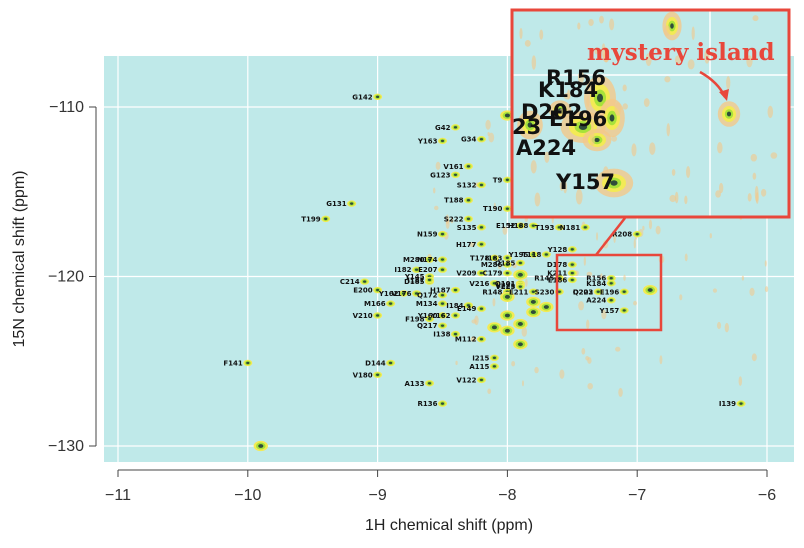 The height and width of the screenshot is (548, 804). Describe the element at coordinates (532, 255) in the screenshot. I see `peak-label: T118` at that location.